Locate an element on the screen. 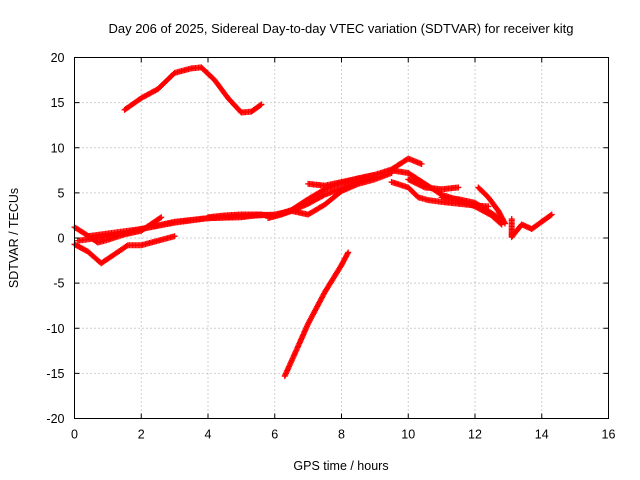 The image size is (640, 480). x-tick-label: 0 is located at coordinates (74, 435).